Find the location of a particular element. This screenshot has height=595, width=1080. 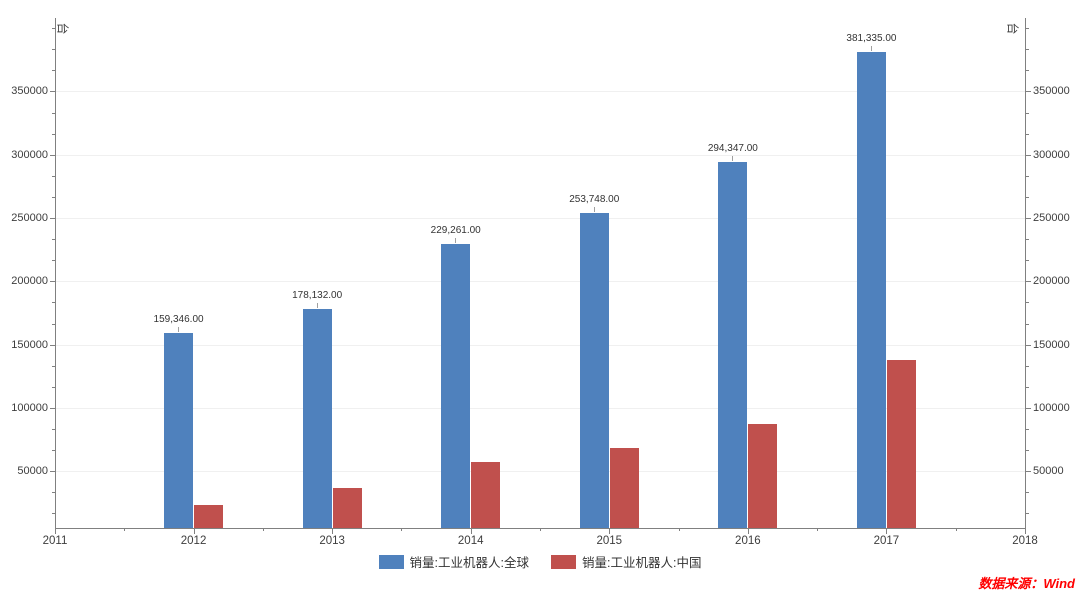

bar-value-label: 294,347.00 is located at coordinates (732, 148).